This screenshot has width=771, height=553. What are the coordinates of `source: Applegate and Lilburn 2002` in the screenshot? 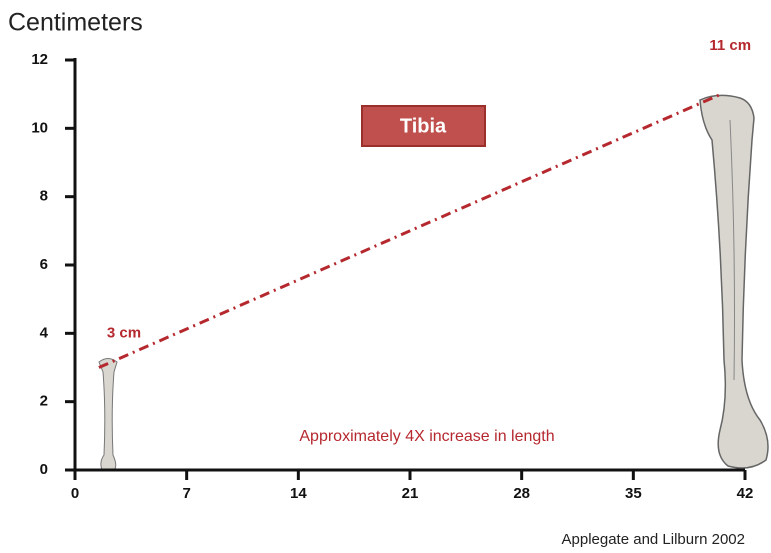 It's located at (654, 539).